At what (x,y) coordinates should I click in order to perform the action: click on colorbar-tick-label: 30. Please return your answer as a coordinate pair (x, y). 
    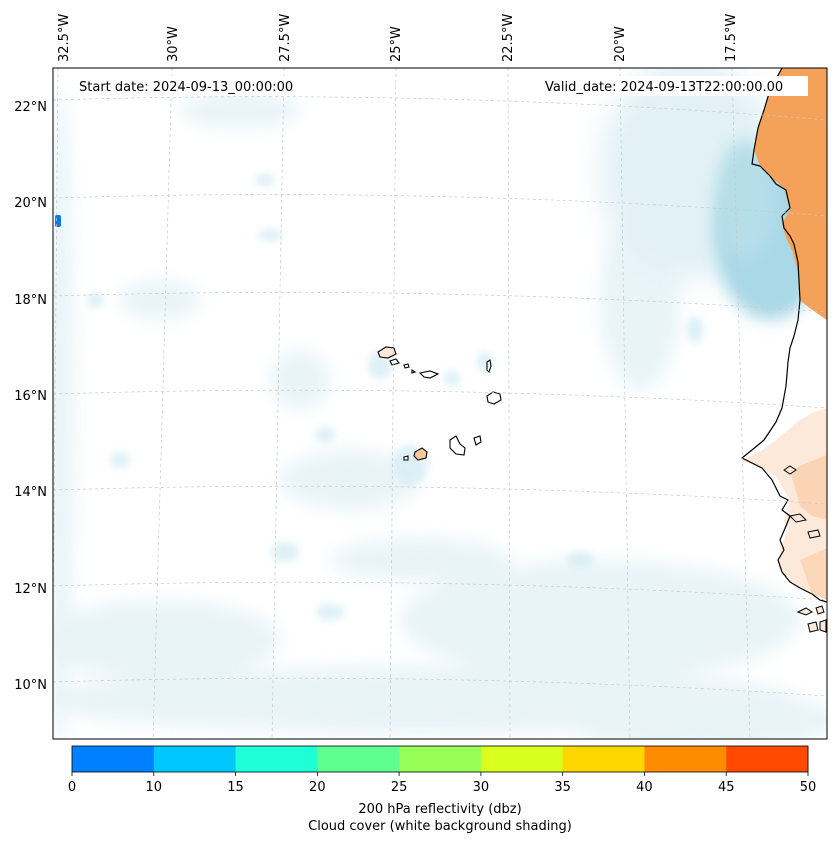
    Looking at the image, I should click on (481, 787).